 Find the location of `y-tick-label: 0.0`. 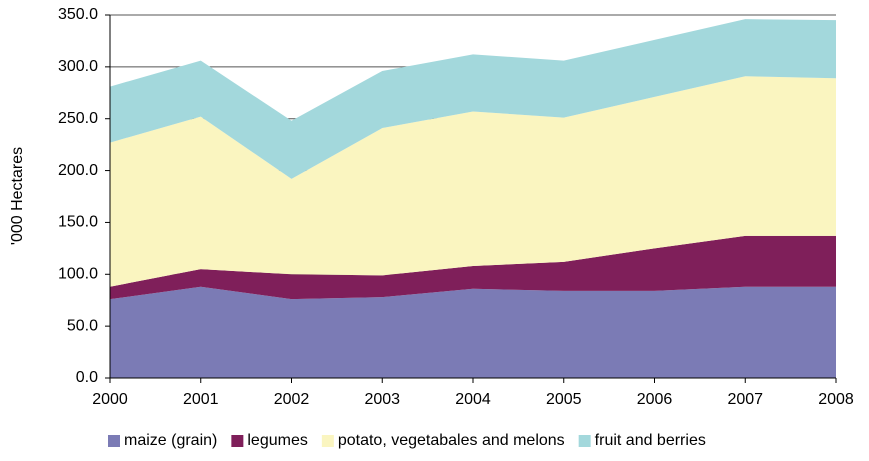

y-tick-label: 0.0 is located at coordinates (87, 377).